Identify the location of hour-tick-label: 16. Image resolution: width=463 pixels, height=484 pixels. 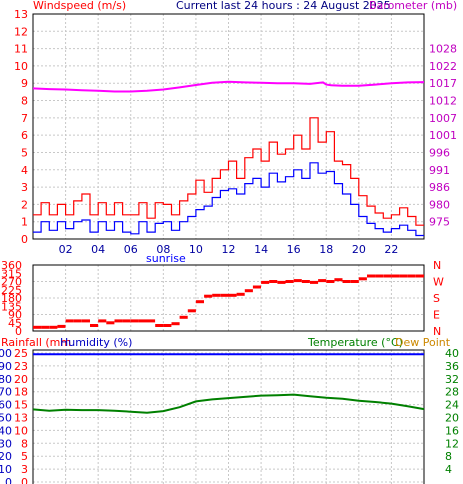
(294, 249).